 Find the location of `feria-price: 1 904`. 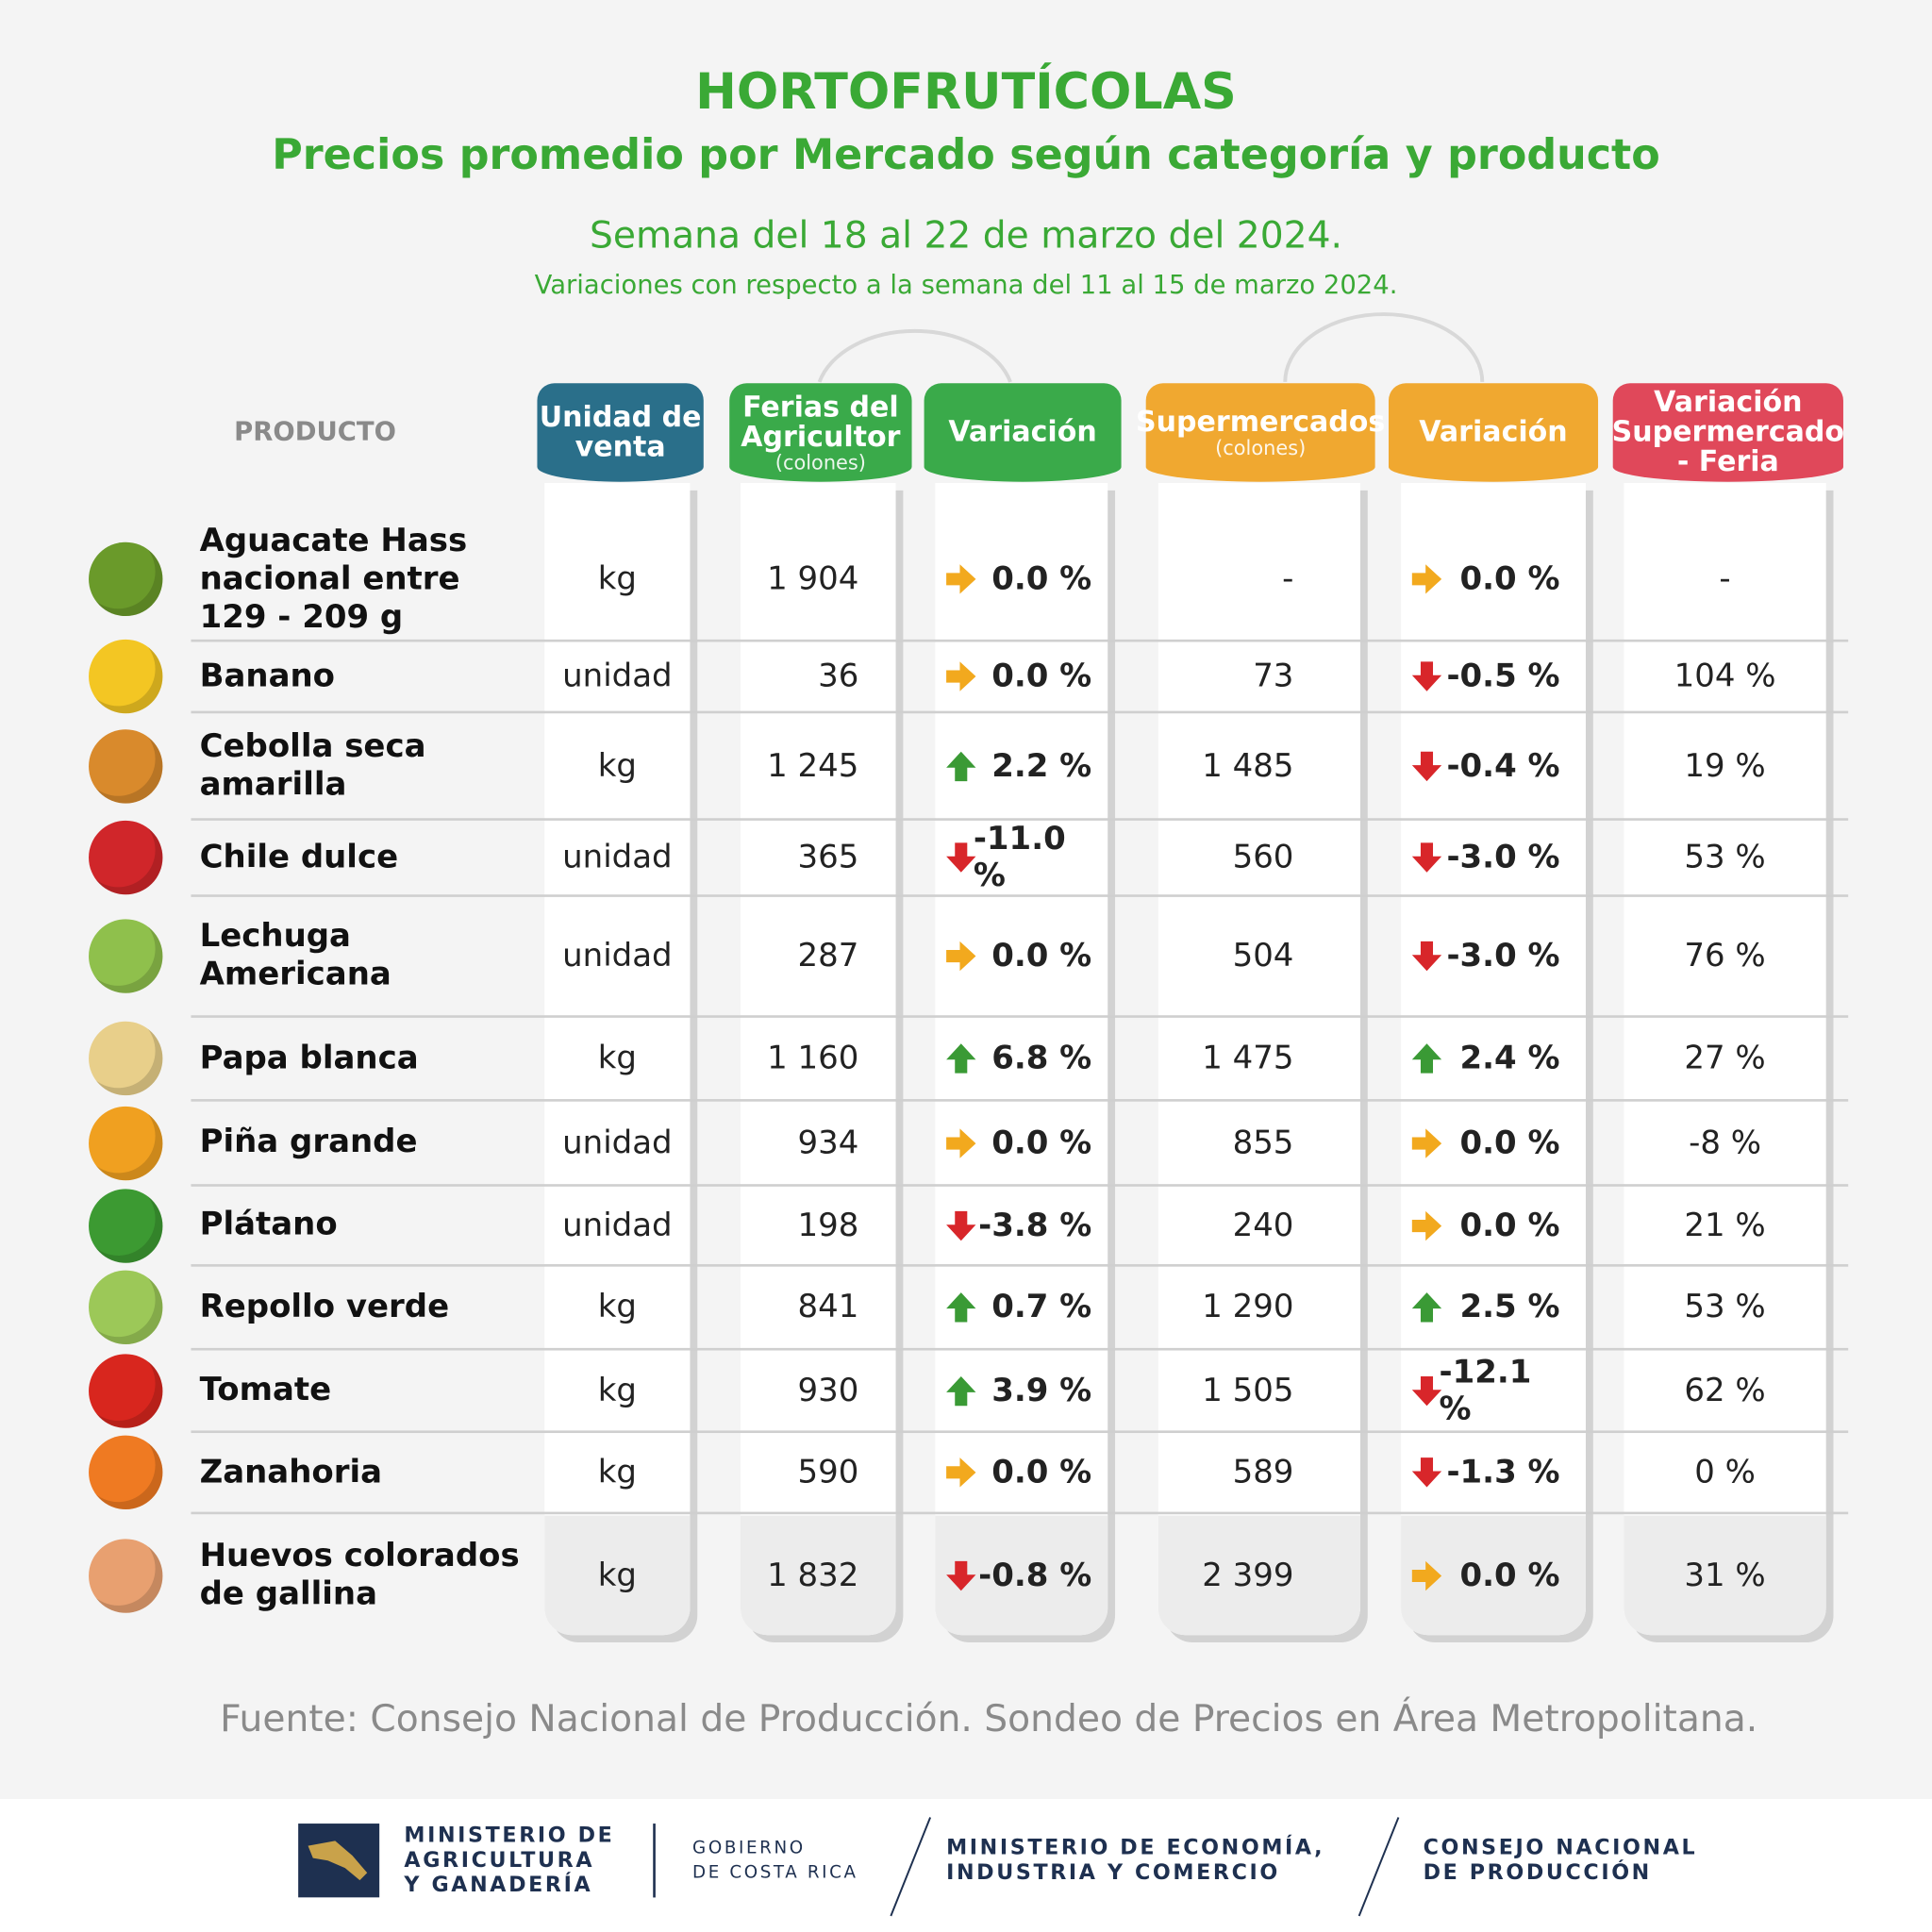

feria-price: 1 904 is located at coordinates (813, 579).